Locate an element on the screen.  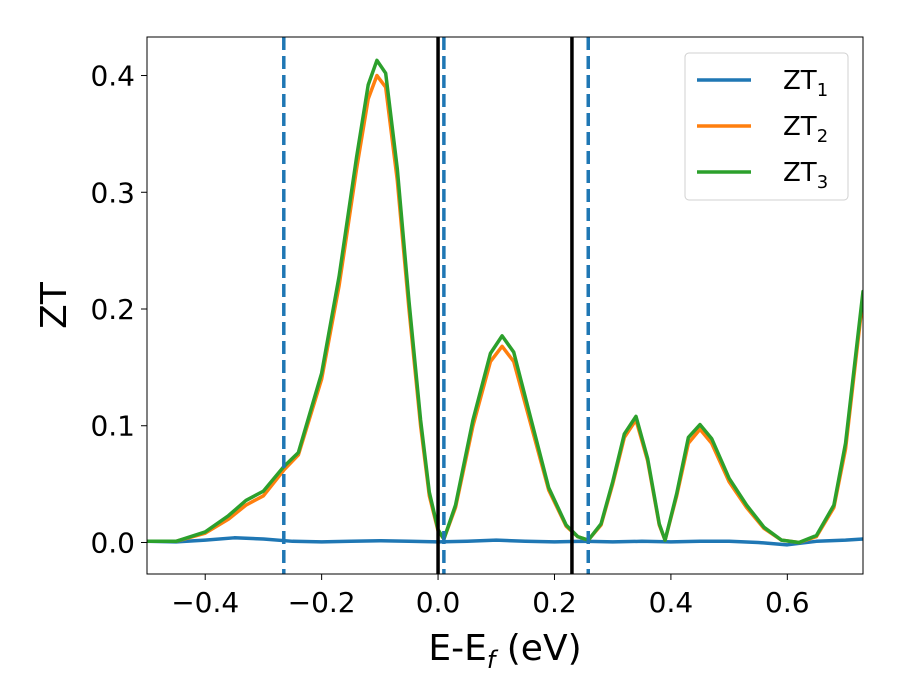
legend-label-2: ZT2 is located at coordinates (805, 129).